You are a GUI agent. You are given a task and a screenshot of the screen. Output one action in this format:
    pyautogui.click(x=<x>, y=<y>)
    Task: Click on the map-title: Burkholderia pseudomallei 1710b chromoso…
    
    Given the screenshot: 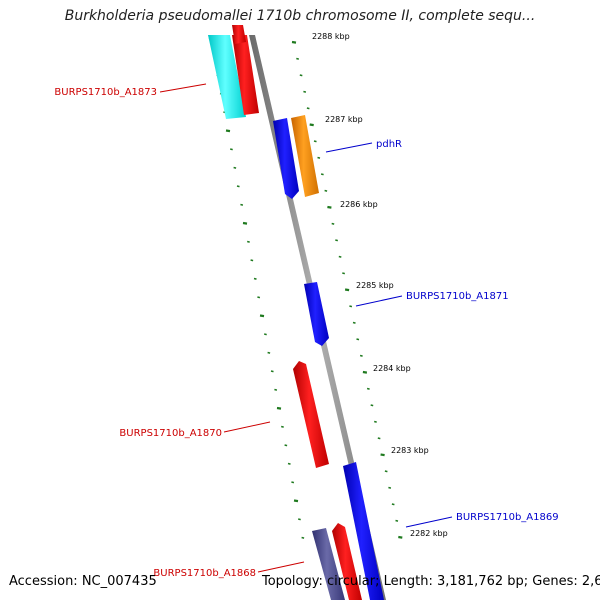 What is the action you would take?
    pyautogui.click(x=300, y=16)
    